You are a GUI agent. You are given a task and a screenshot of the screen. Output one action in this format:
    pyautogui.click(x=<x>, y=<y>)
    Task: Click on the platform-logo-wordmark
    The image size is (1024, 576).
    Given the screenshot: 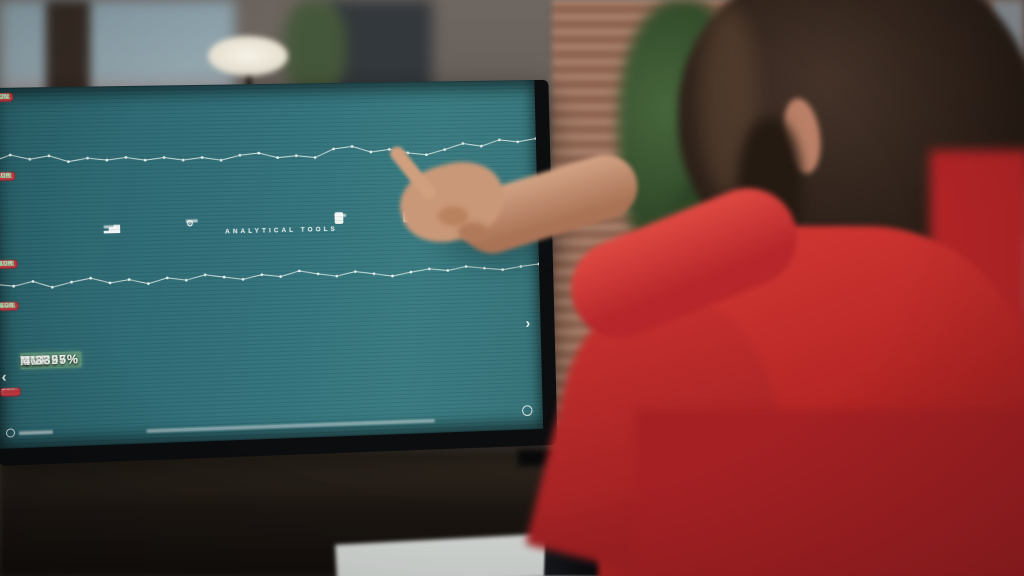 What is the action you would take?
    pyautogui.click(x=35, y=432)
    